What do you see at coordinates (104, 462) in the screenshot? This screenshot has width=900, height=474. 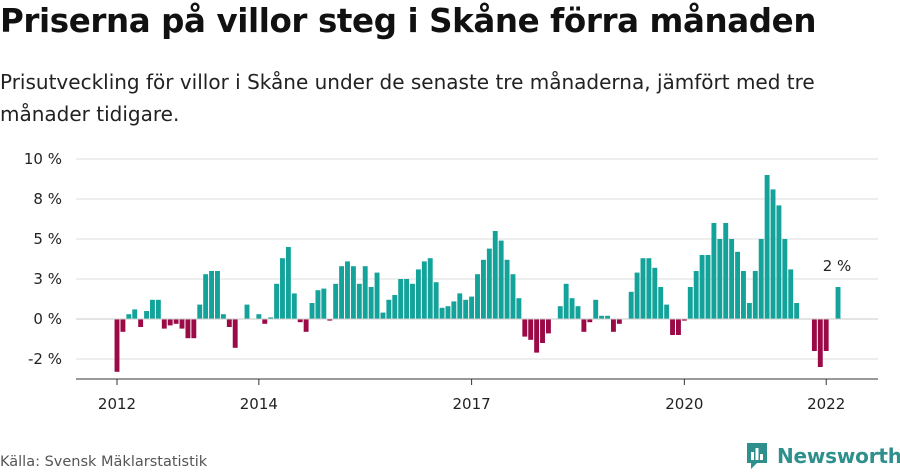 I see `source-note: Källa: Svensk Mäklarstatistik` at bounding box center [104, 462].